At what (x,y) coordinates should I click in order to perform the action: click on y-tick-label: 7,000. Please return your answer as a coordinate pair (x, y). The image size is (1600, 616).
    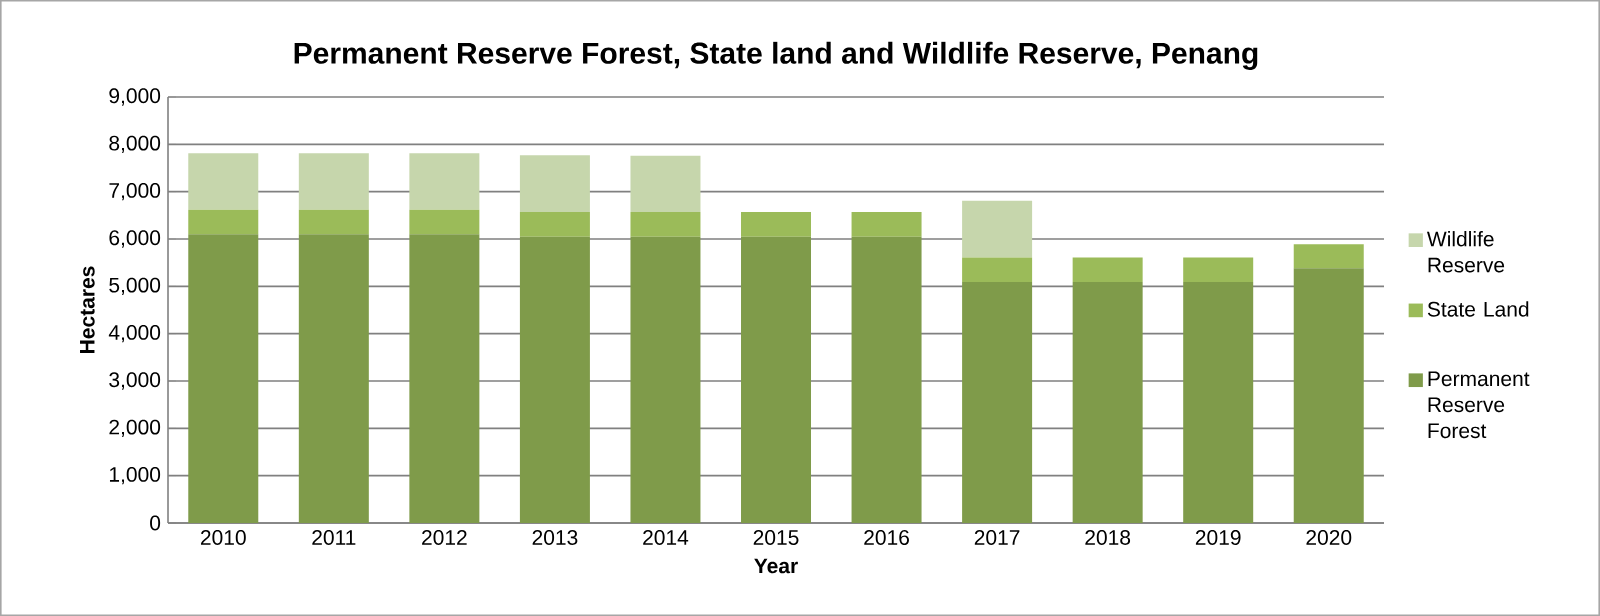
    Looking at the image, I should click on (135, 192).